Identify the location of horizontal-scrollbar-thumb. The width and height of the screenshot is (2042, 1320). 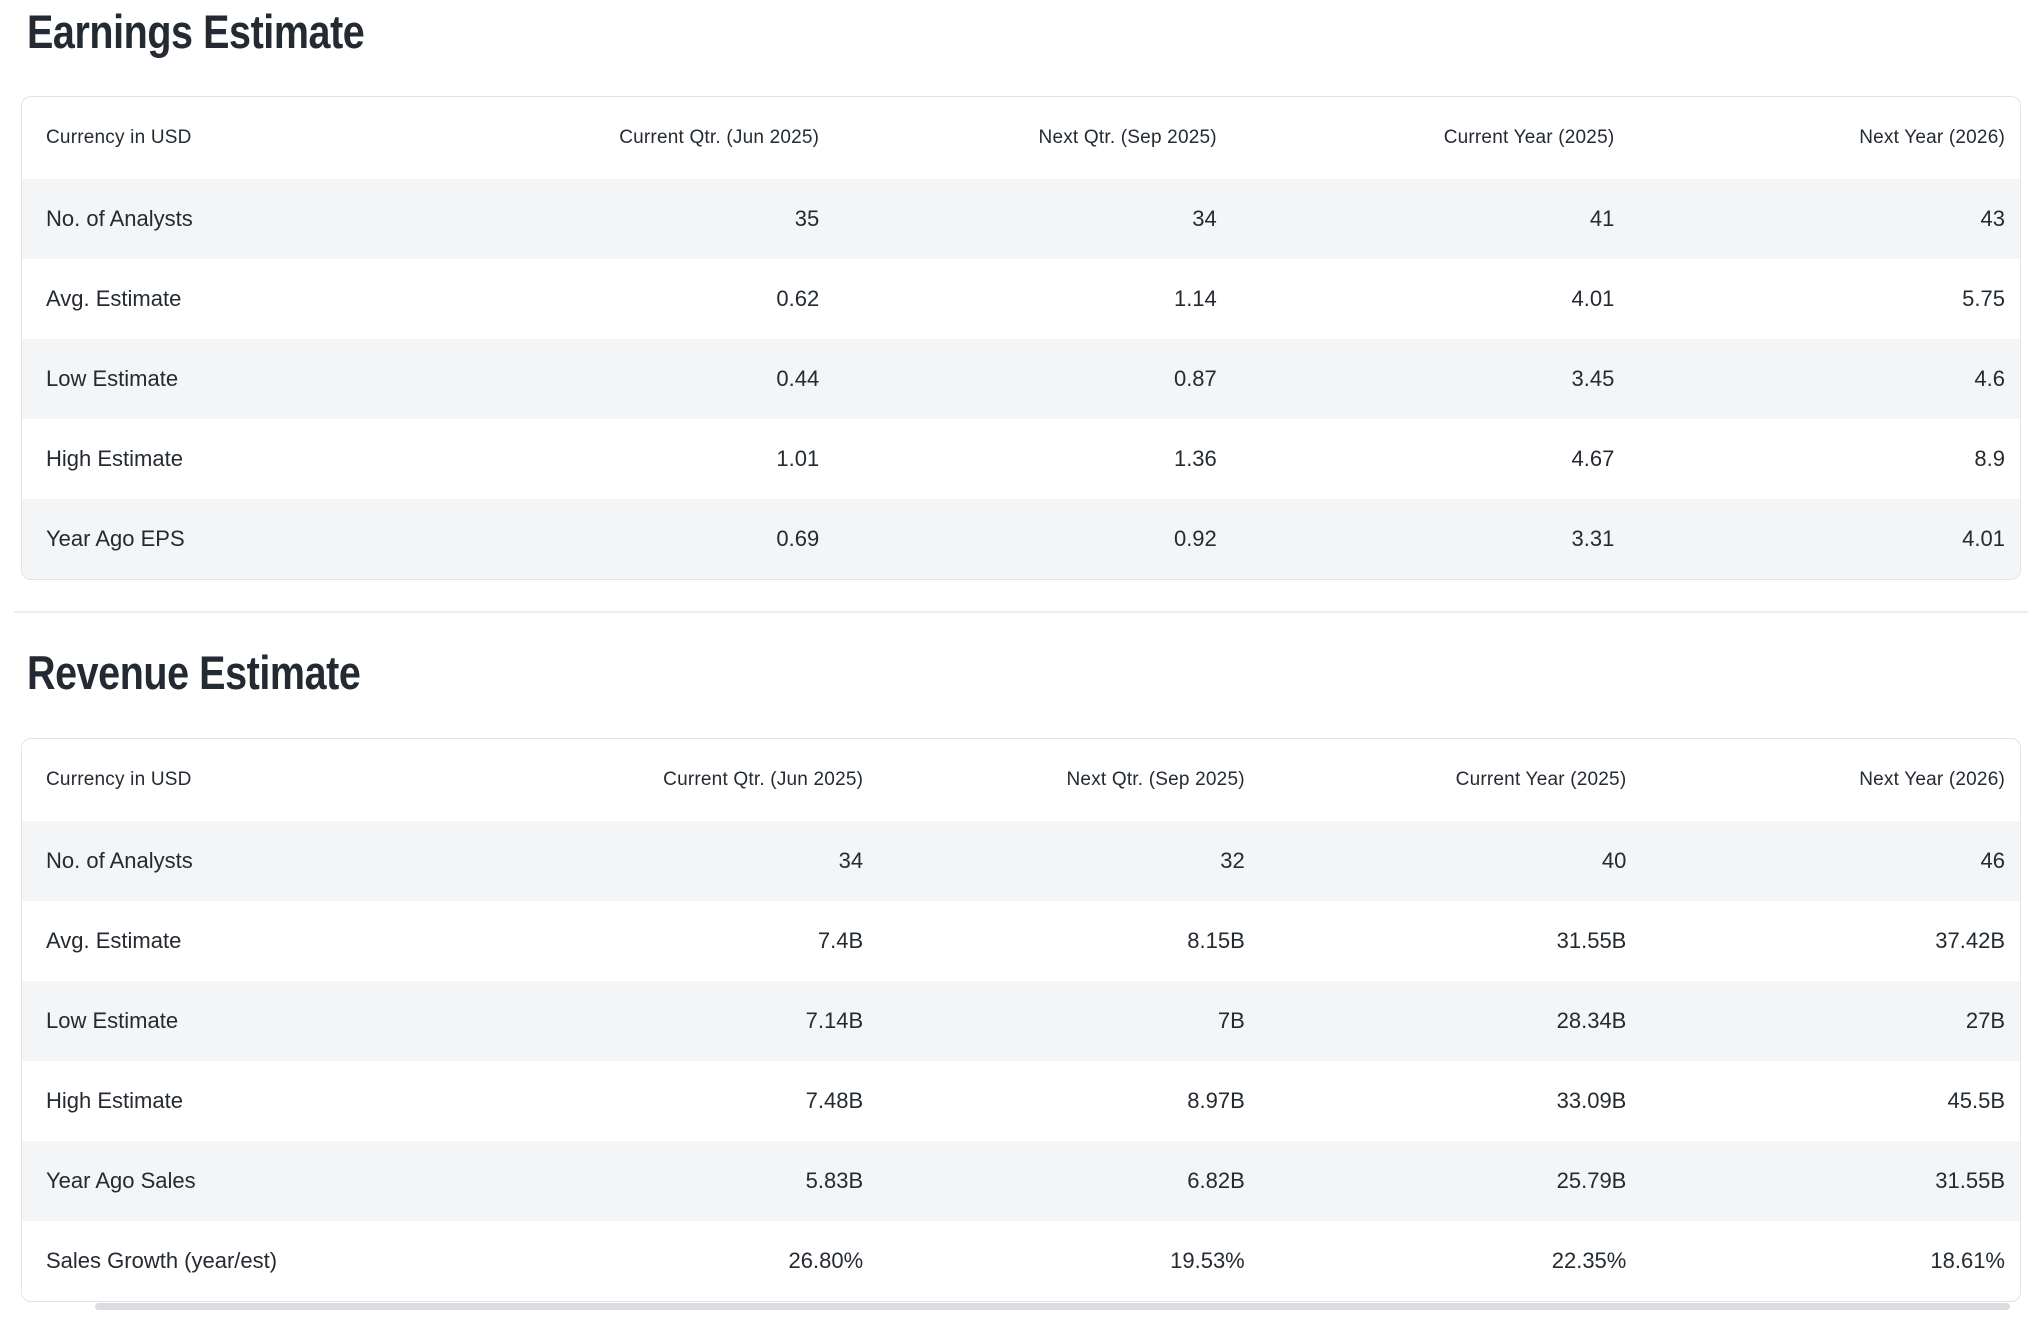
(1052, 1306).